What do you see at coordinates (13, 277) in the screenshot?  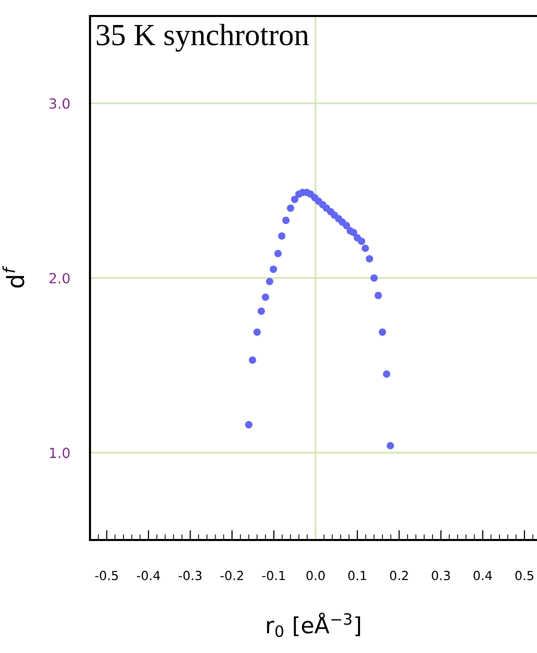 I see `y-axis-title: d$^{f}$` at bounding box center [13, 277].